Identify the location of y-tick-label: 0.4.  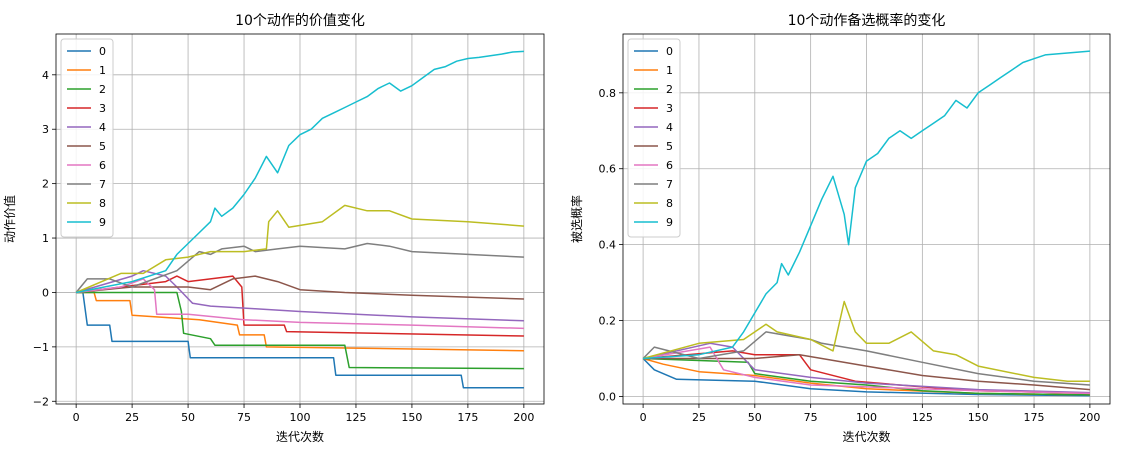
(608, 245).